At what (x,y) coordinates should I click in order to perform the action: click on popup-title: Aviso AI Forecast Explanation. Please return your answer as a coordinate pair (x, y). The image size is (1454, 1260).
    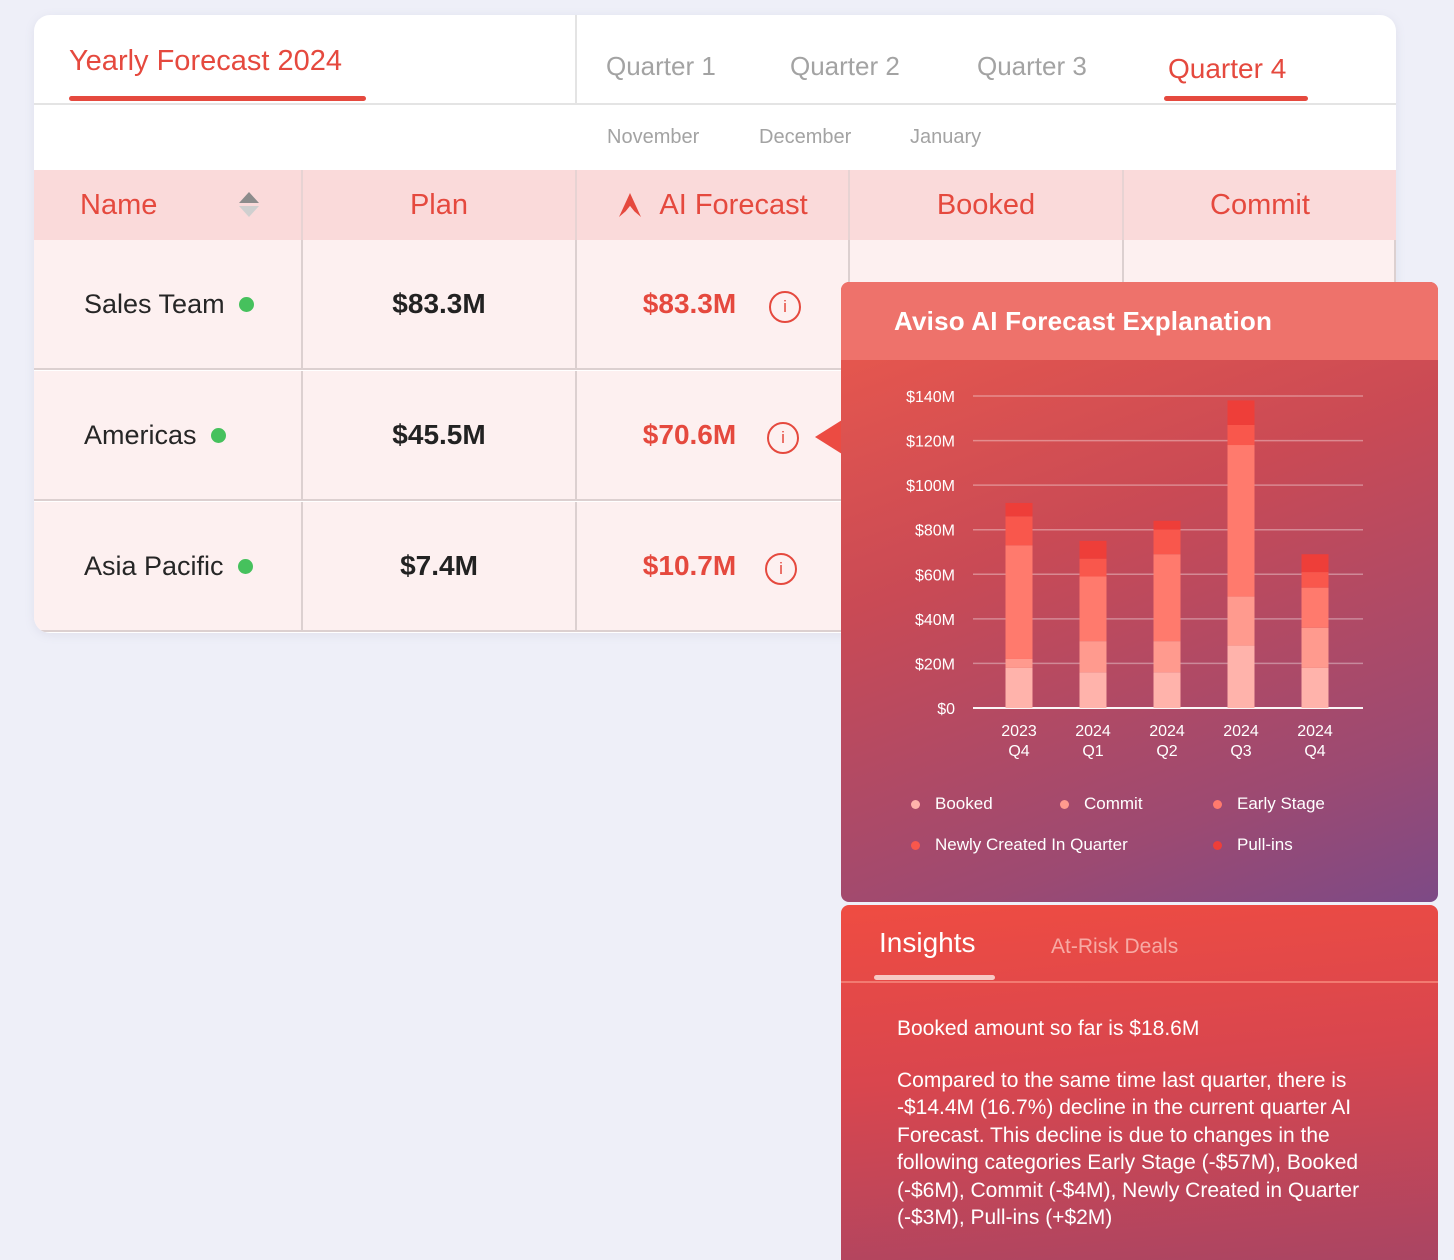
    Looking at the image, I should click on (1083, 321).